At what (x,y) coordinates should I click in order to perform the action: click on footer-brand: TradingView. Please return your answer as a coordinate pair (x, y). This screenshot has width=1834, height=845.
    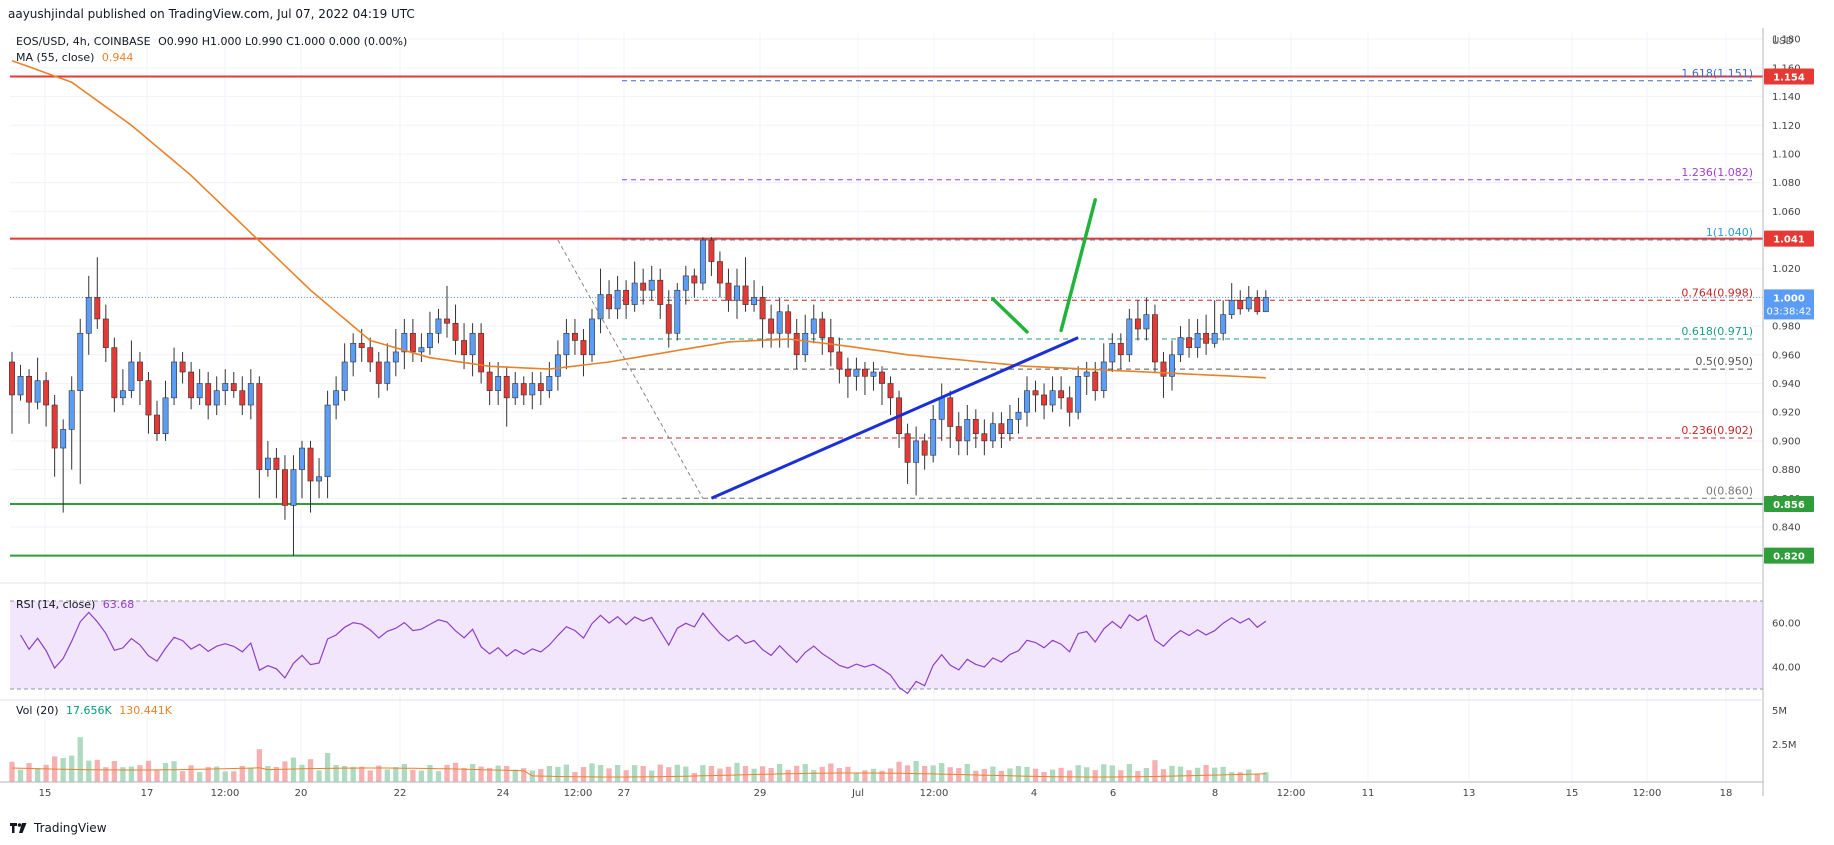
    Looking at the image, I should click on (58, 828).